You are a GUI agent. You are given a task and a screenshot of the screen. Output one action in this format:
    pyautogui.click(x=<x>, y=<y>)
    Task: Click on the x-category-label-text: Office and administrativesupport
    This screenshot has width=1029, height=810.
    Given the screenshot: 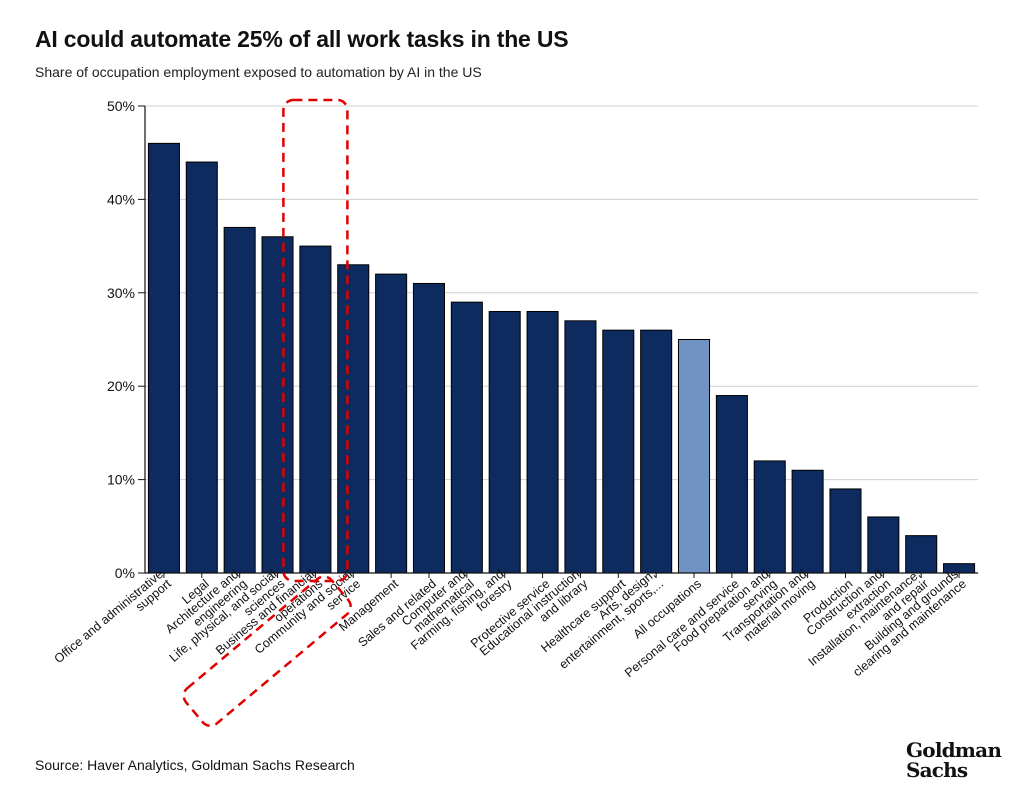 What is the action you would take?
    pyautogui.click(x=113, y=621)
    